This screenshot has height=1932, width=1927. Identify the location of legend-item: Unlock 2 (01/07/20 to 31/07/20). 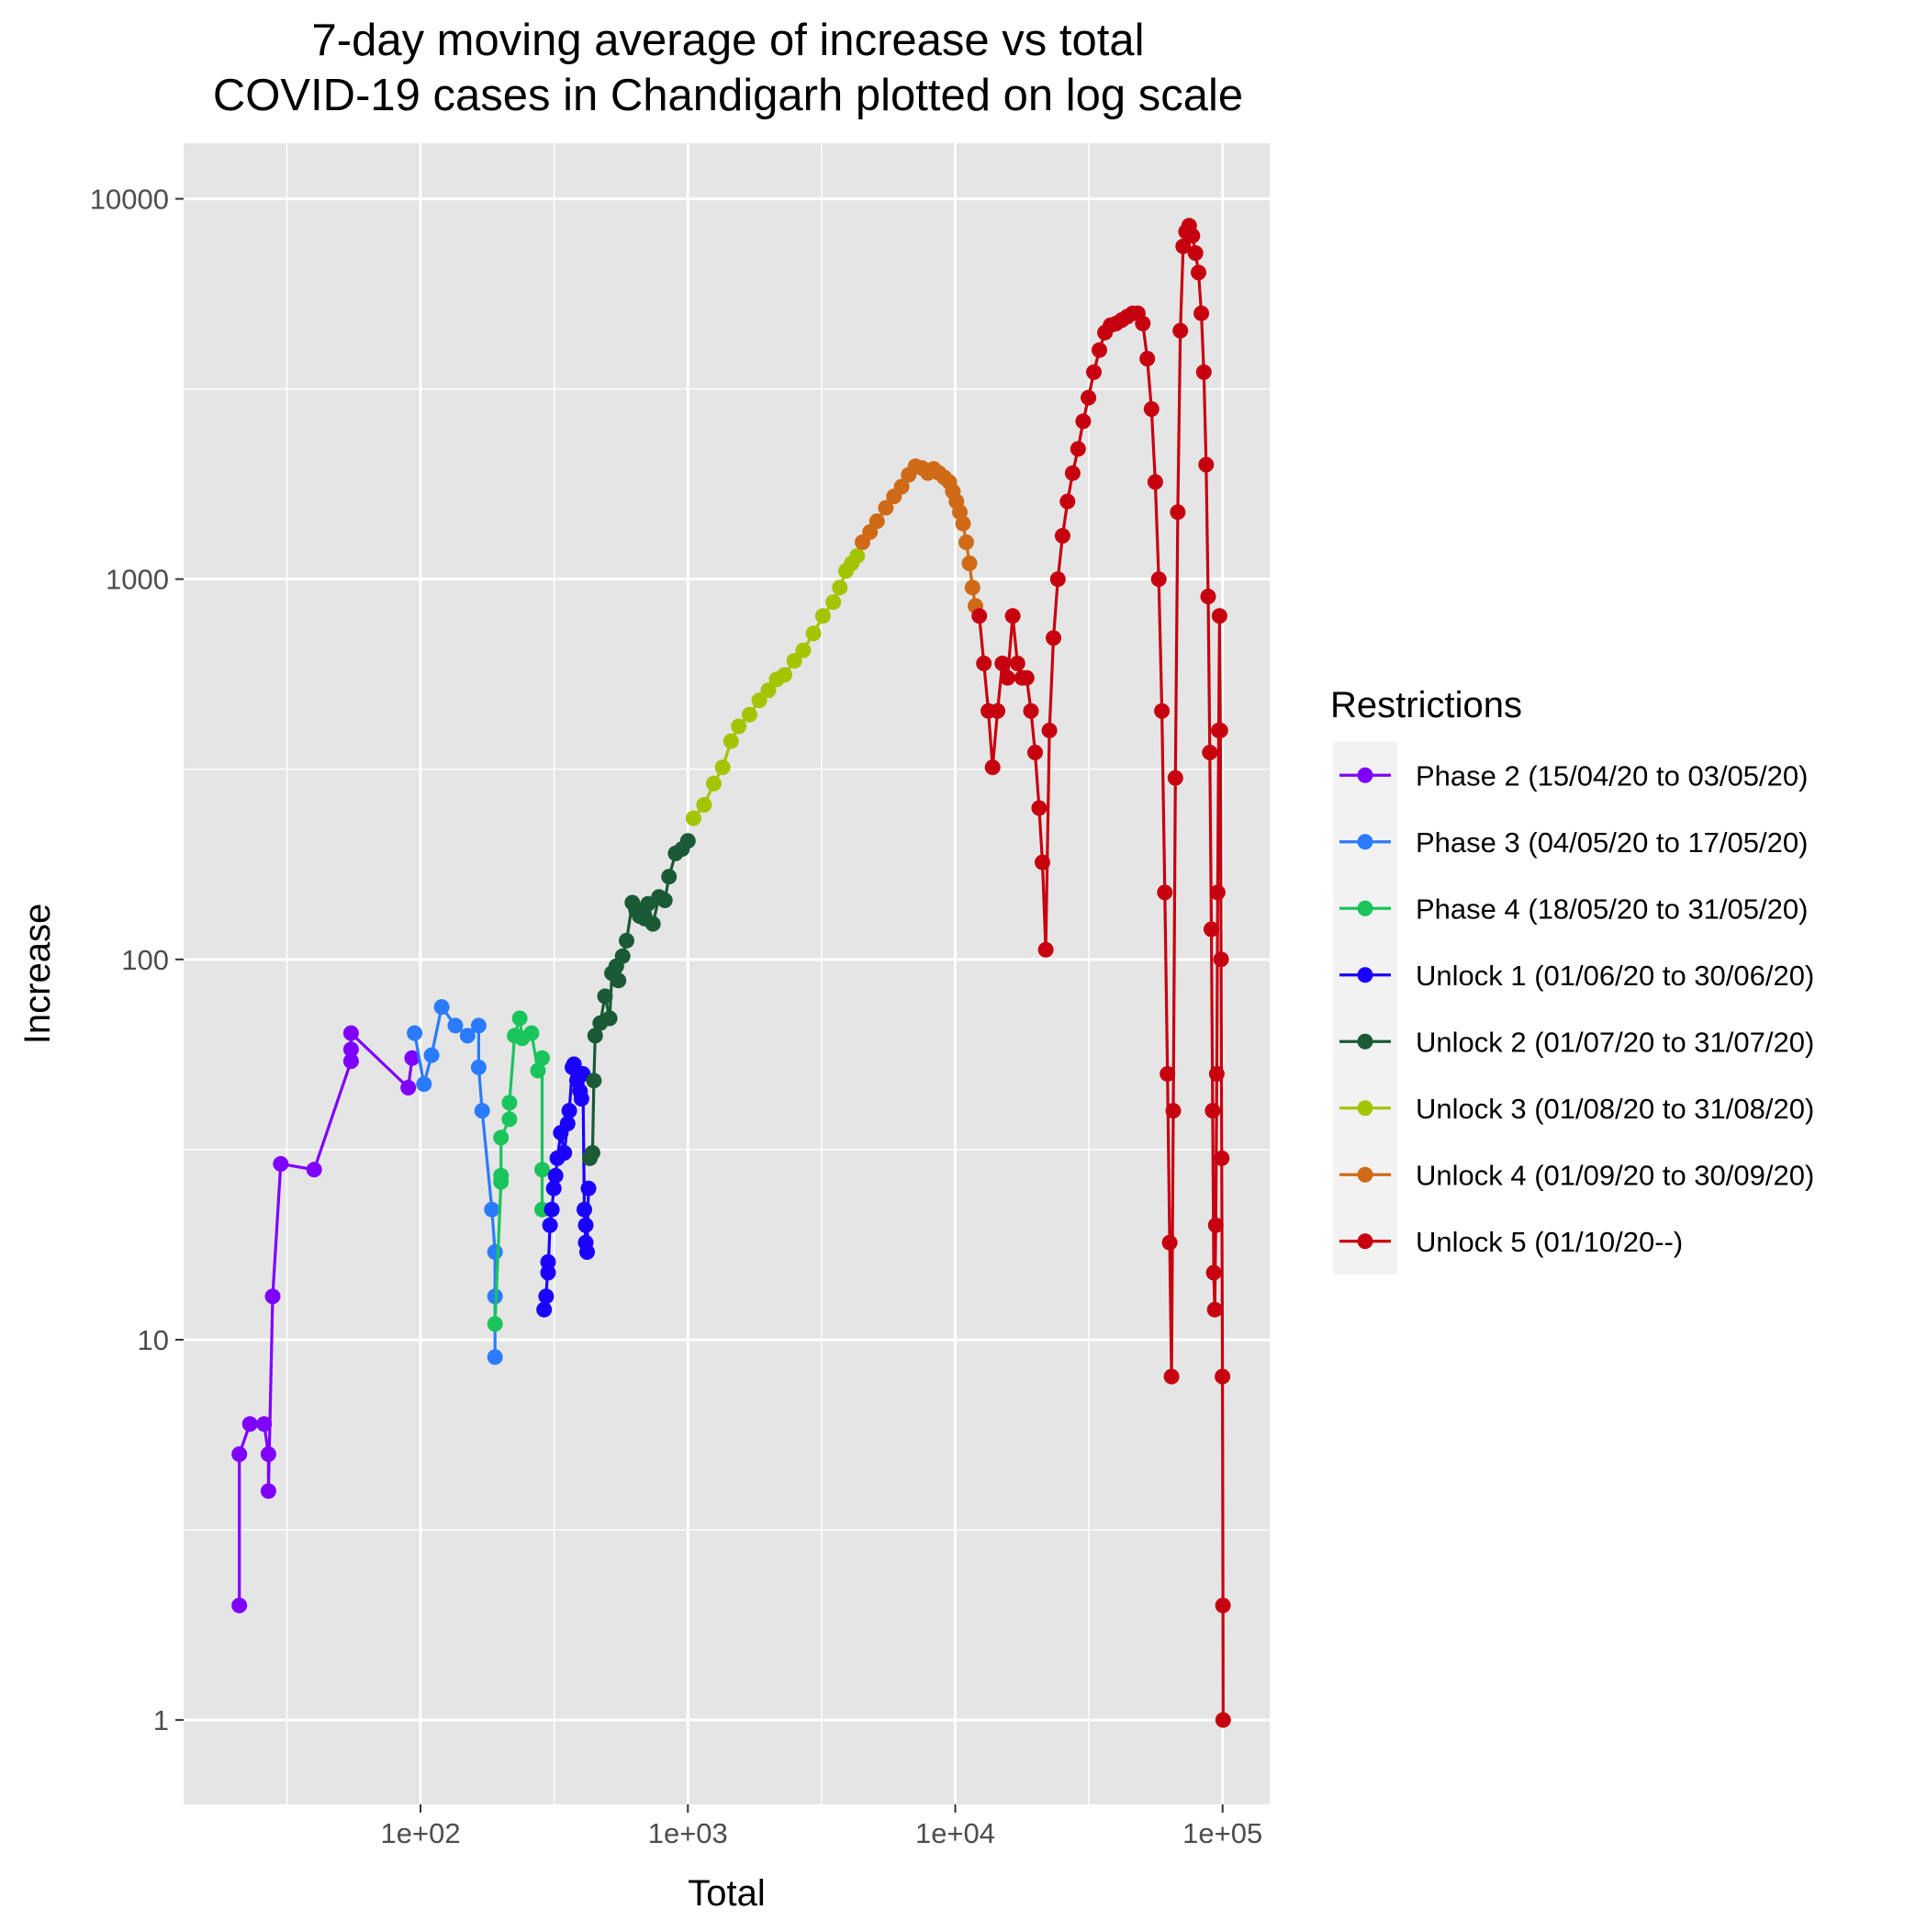
(1577, 1042).